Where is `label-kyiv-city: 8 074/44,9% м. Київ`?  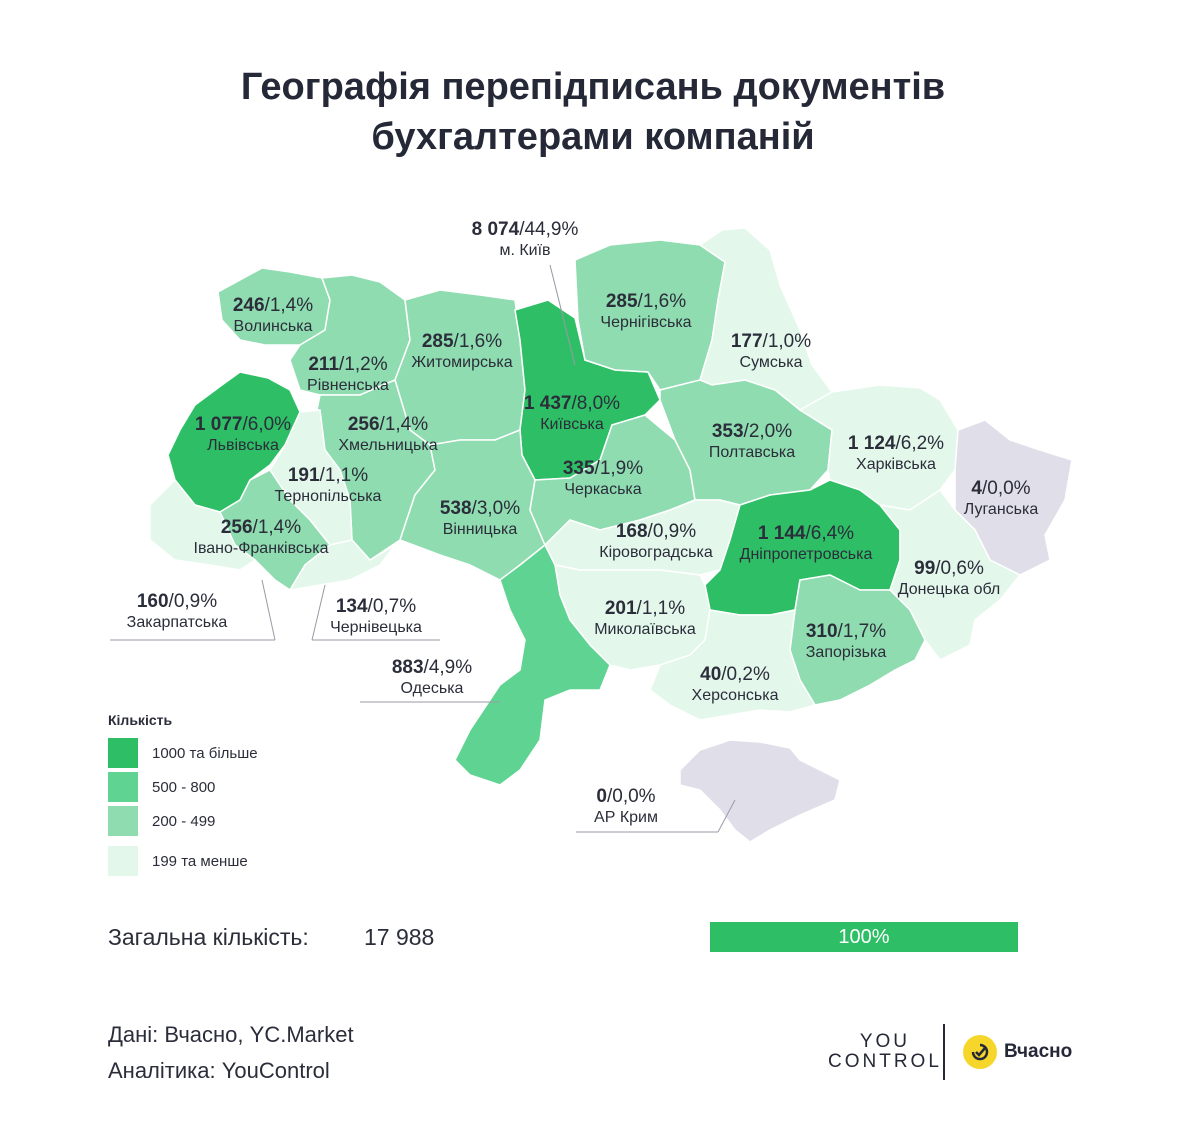
label-kyiv-city: 8 074/44,9% м. Київ is located at coordinates (525, 239).